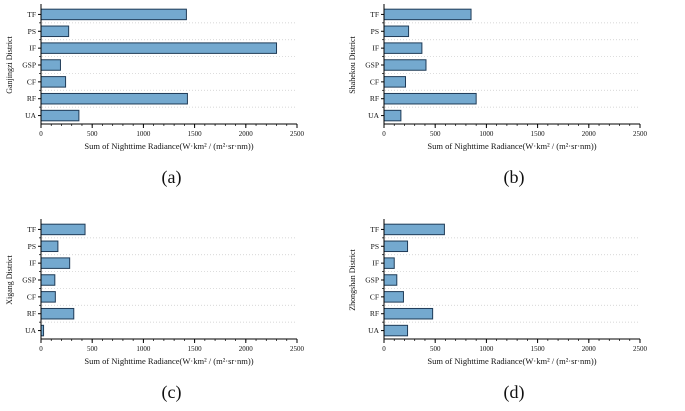 This screenshot has width=685, height=411. I want to click on y-axis-title: Ganjingzi District, so click(9, 64).